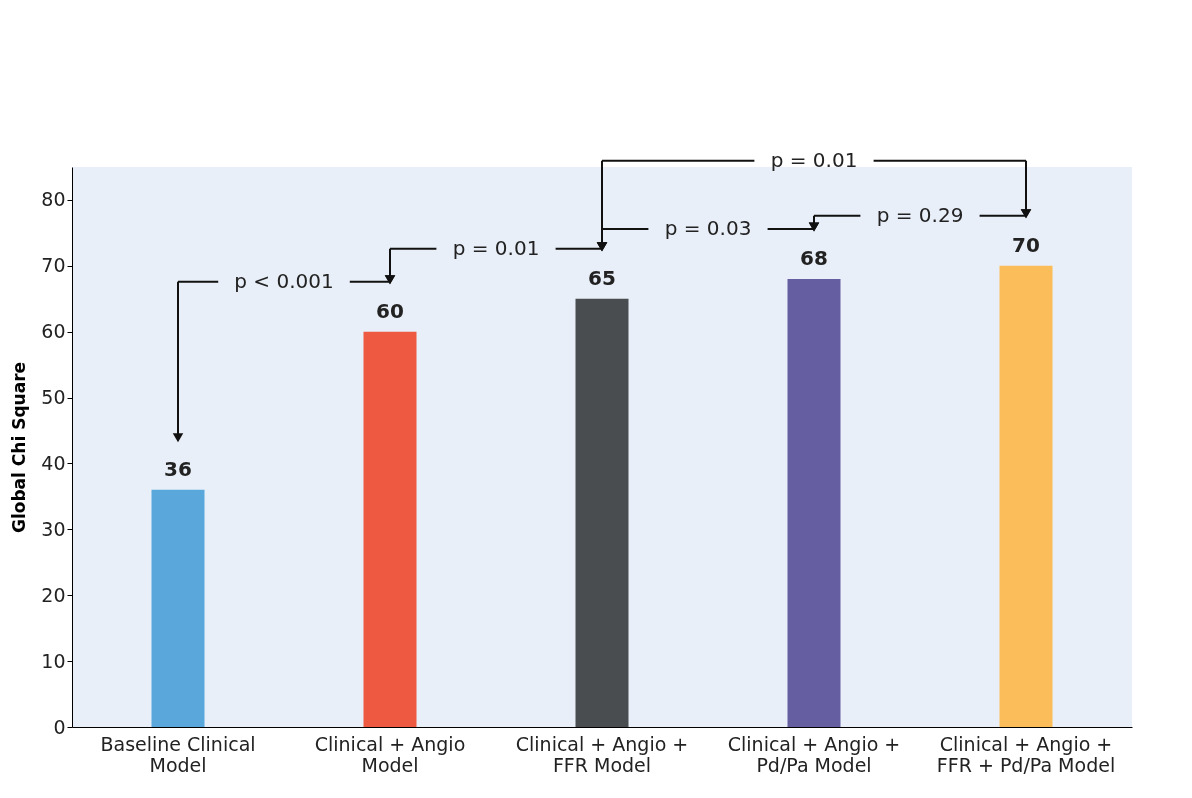 Image resolution: width=1192 pixels, height=798 pixels. What do you see at coordinates (53, 265) in the screenshot?
I see `y-tick-label: 70` at bounding box center [53, 265].